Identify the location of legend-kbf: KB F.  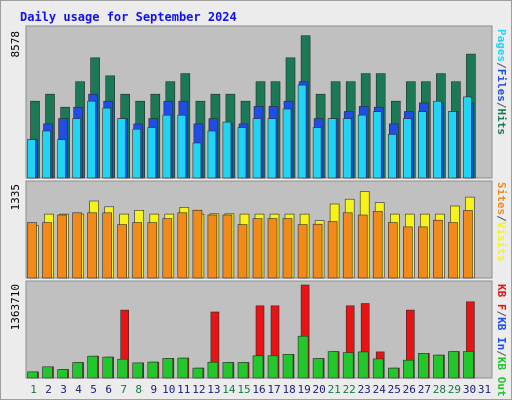
(501, 297).